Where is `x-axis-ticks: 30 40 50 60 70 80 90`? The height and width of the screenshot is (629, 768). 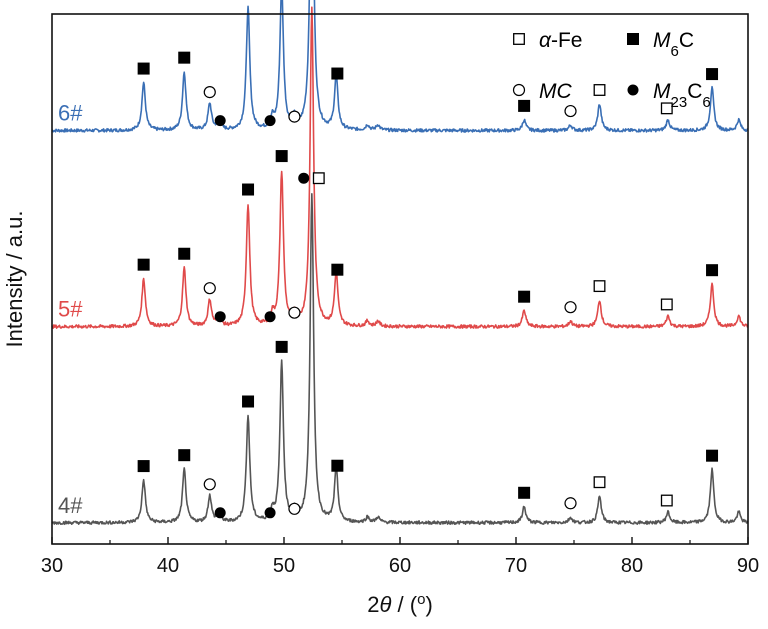
x-axis-ticks: 30 40 50 60 70 80 90 is located at coordinates (400, 557).